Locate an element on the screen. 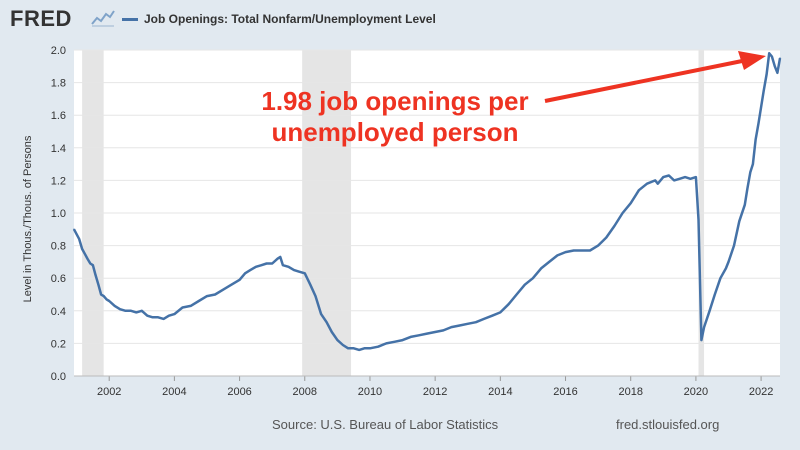 The height and width of the screenshot is (450, 800). y-tick-label: 1.6 is located at coordinates (58, 116).